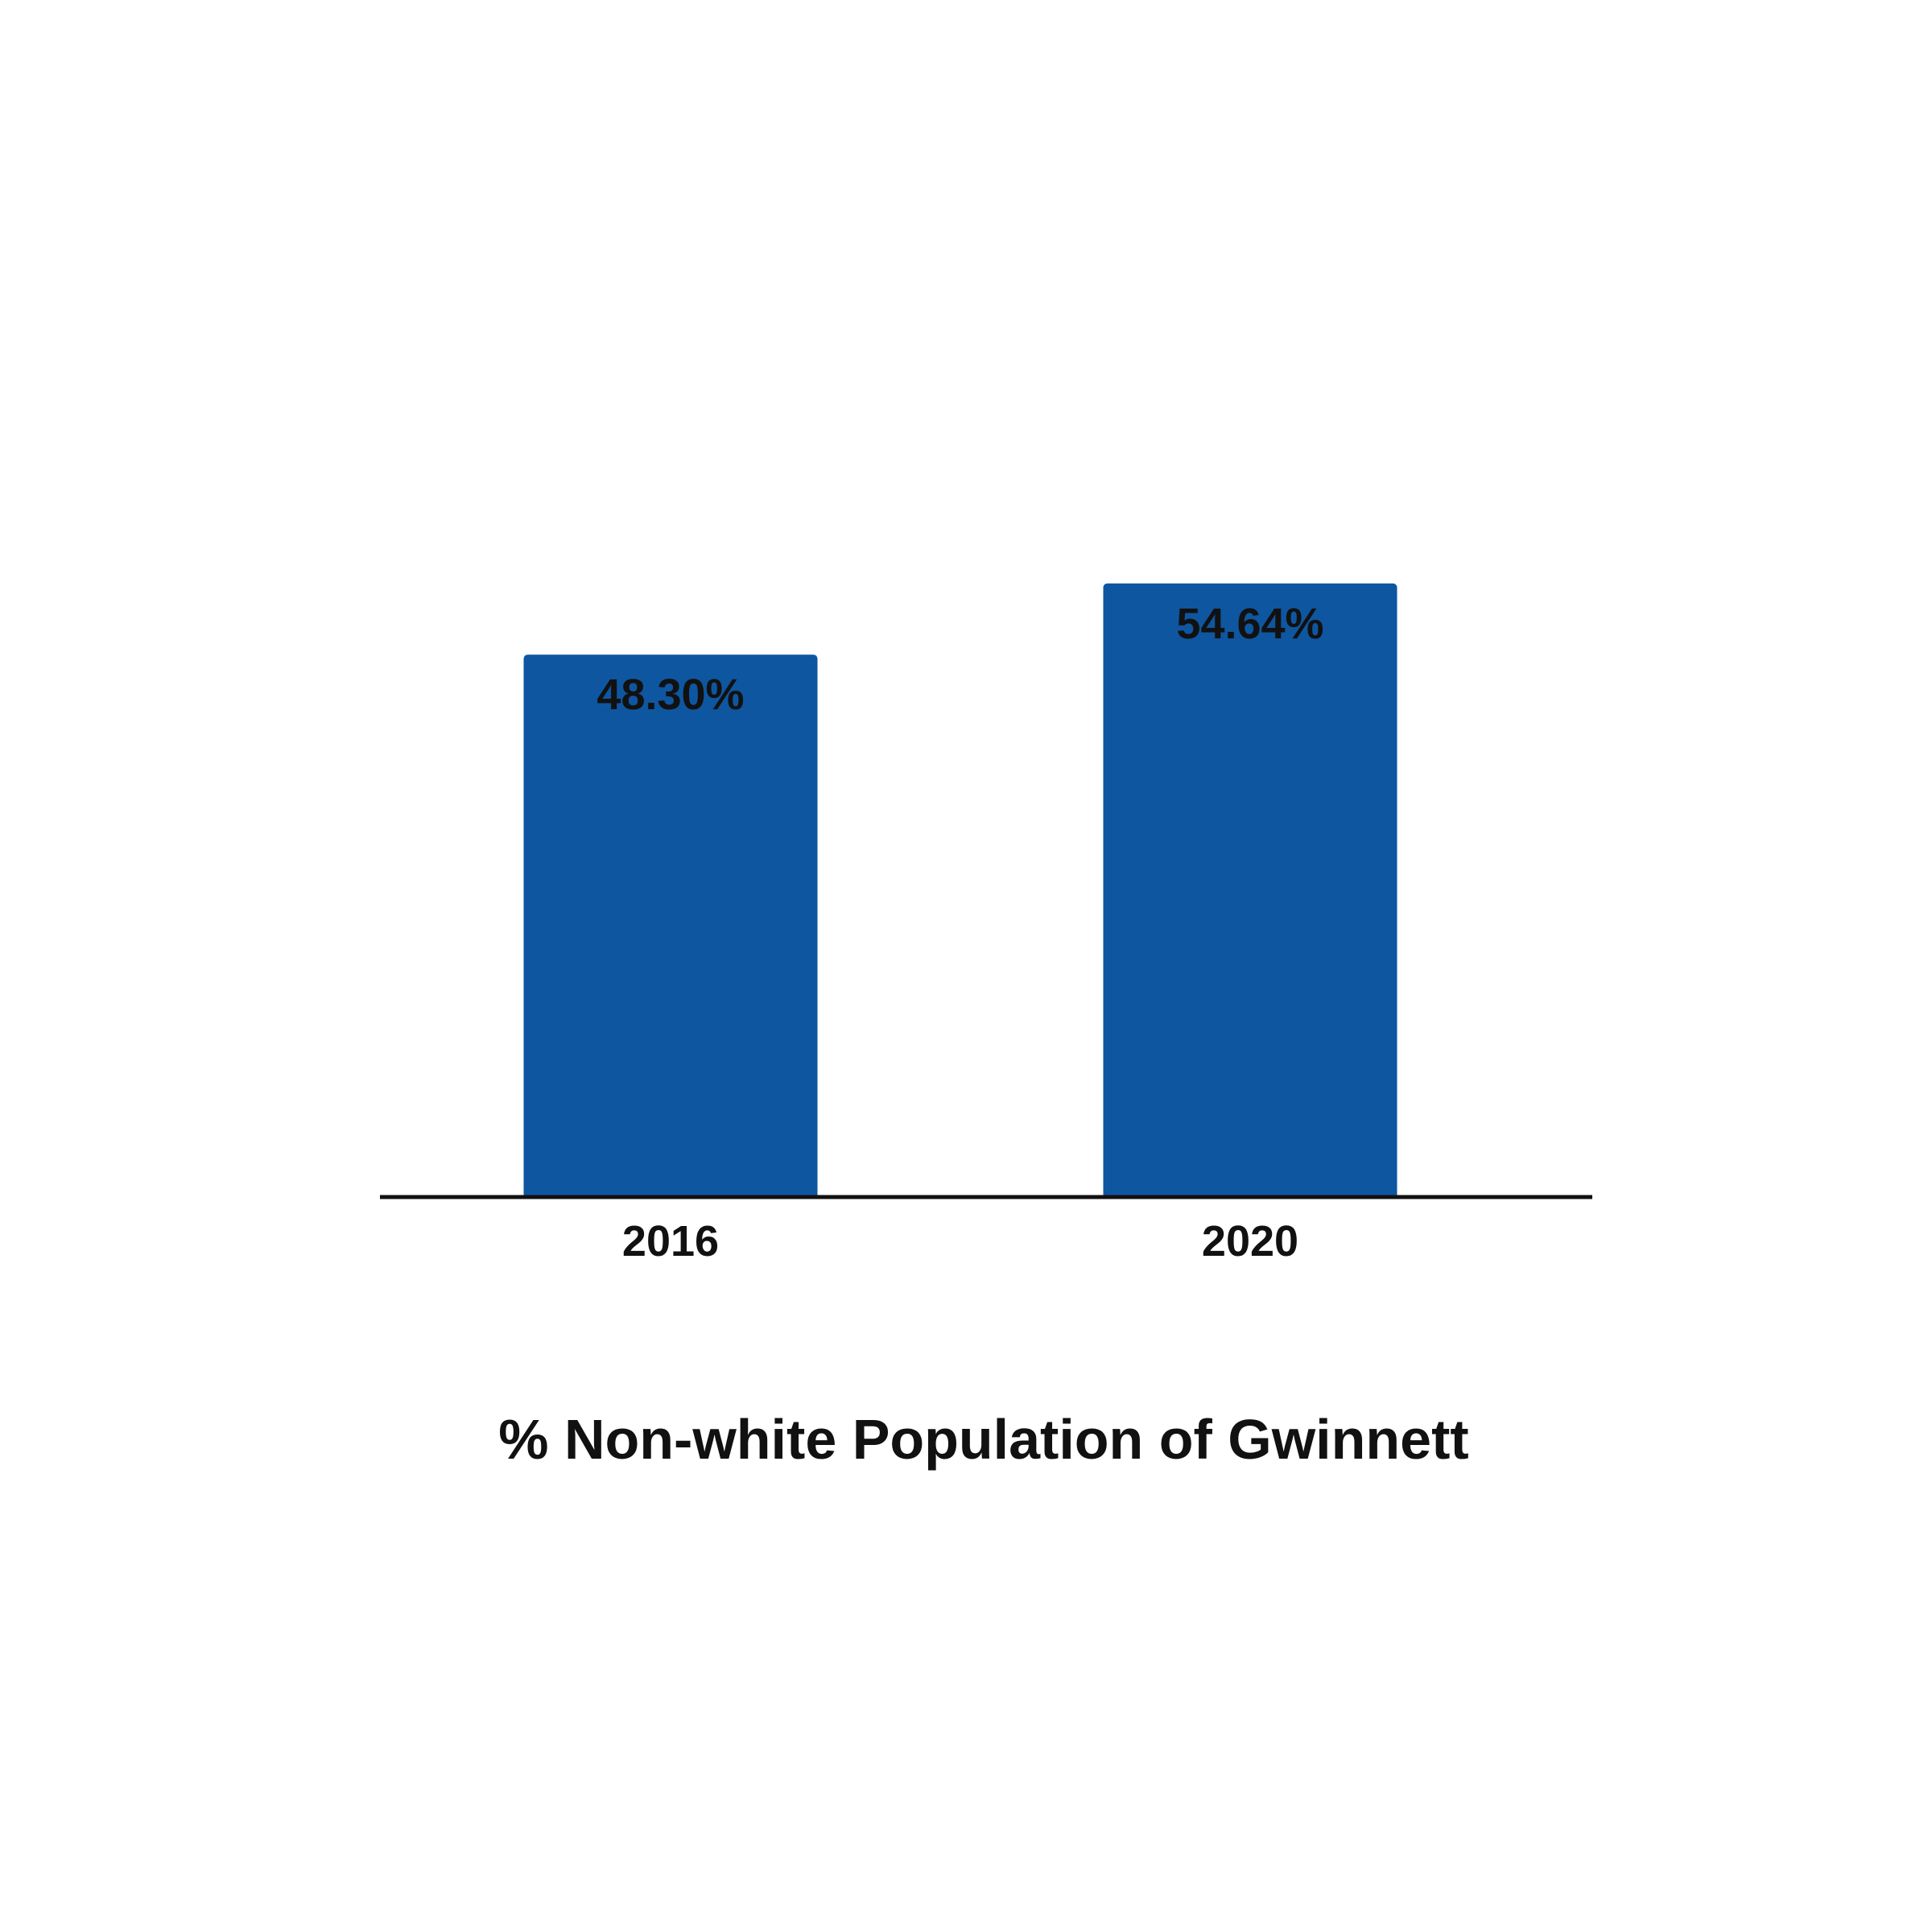 This screenshot has width=1932, height=1932. Describe the element at coordinates (1249, 624) in the screenshot. I see `data-label-2020: 54.64%` at that location.